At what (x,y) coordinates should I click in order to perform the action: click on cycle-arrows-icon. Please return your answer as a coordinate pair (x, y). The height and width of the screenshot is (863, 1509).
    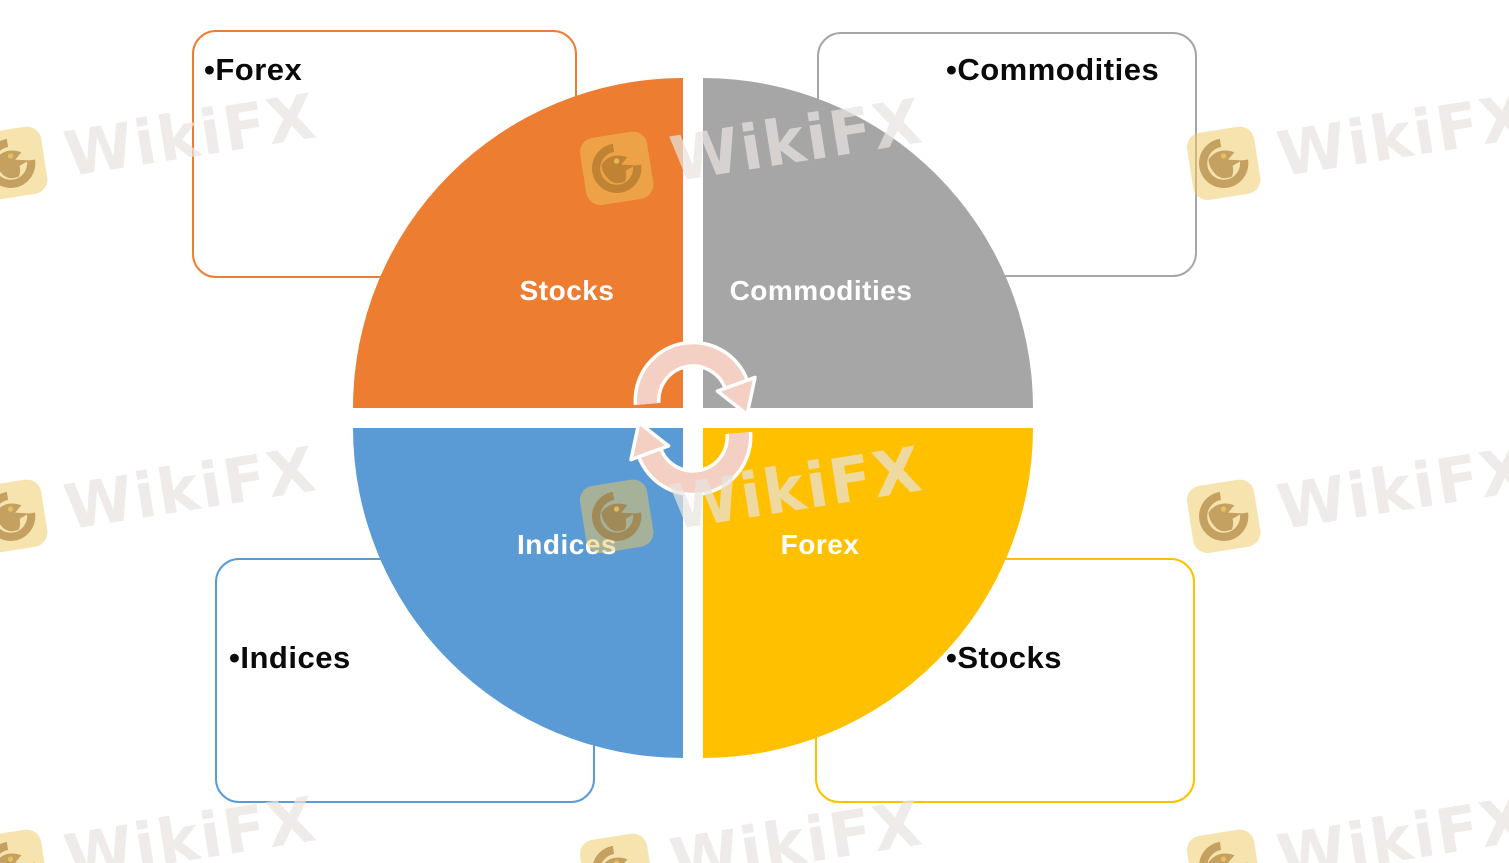
    Looking at the image, I should click on (693, 418).